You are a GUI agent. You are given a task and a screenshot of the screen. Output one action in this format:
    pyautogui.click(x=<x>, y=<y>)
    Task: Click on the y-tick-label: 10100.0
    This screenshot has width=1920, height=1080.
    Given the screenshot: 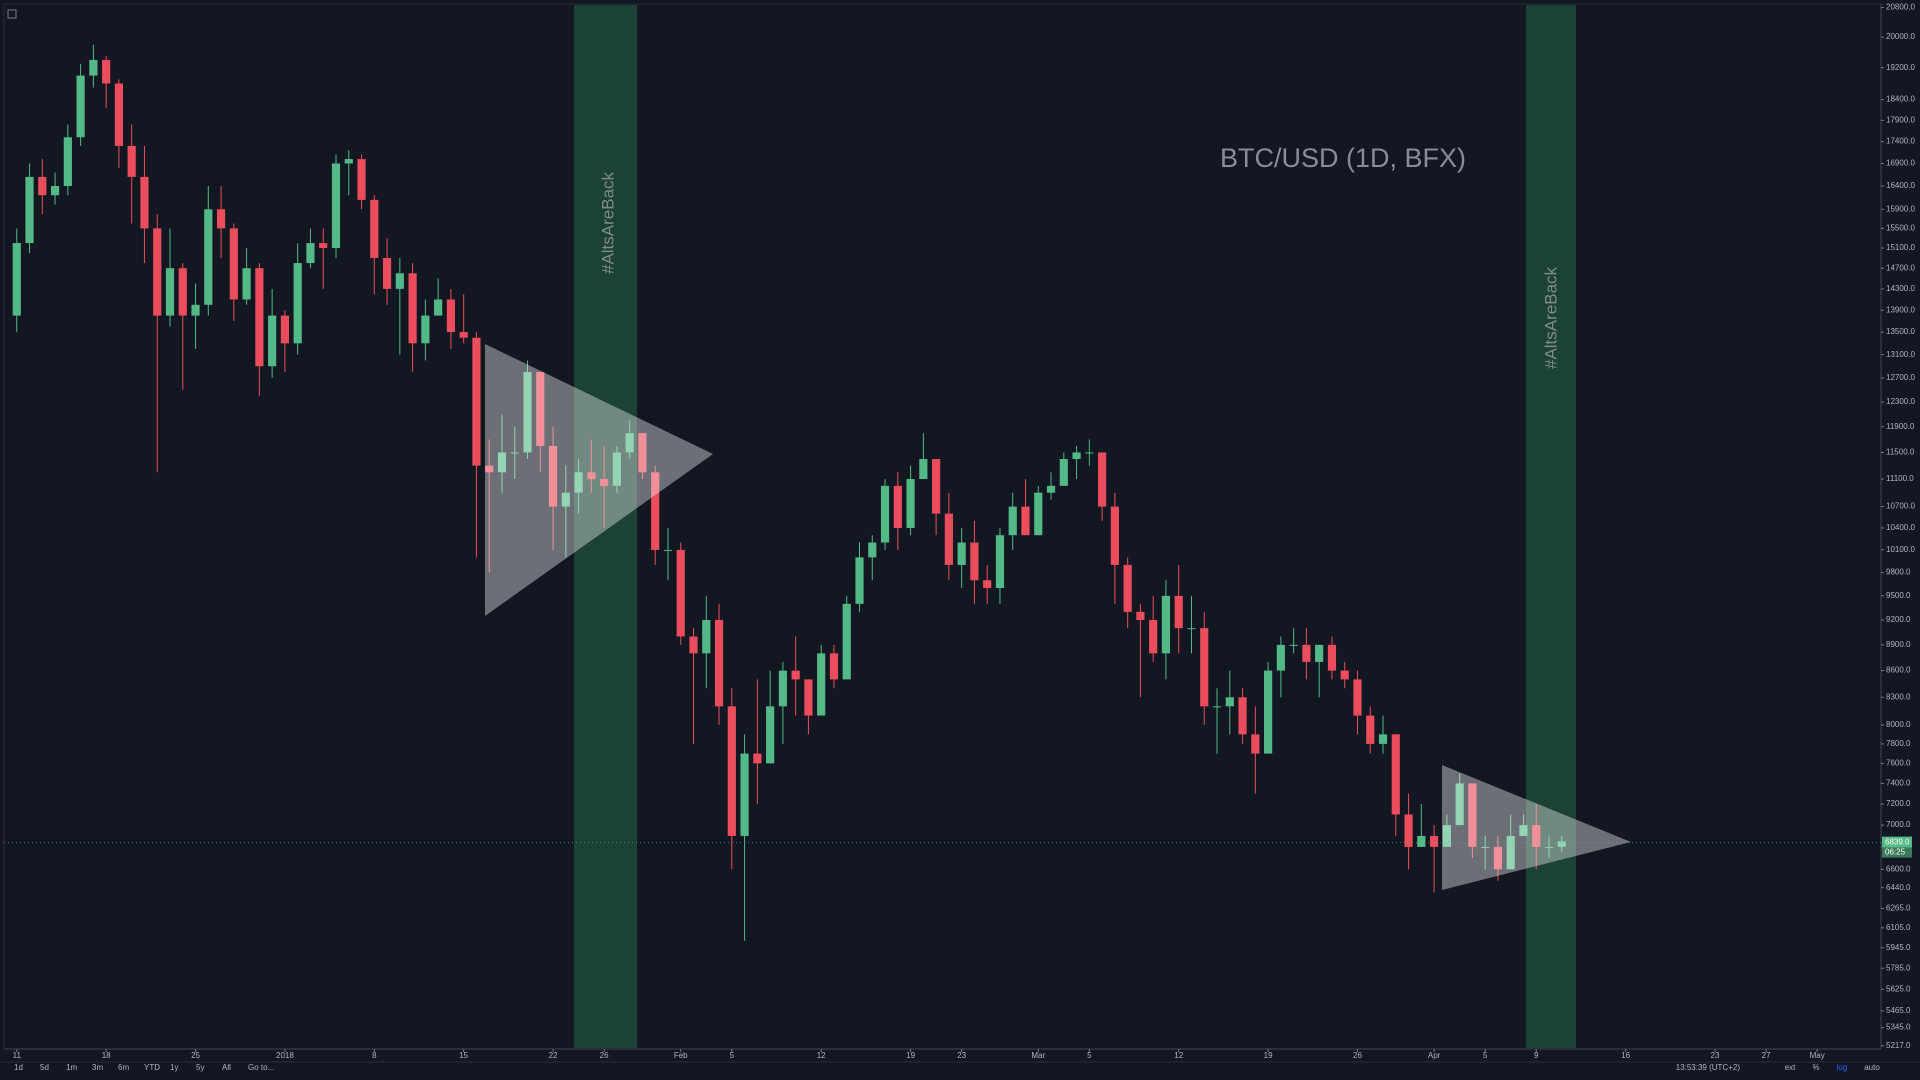 What is the action you would take?
    pyautogui.click(x=1900, y=549)
    